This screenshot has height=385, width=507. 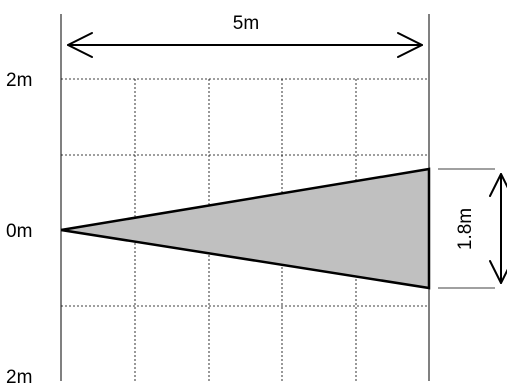 What do you see at coordinates (19, 231) in the screenshot?
I see `y-label-mid: 0m` at bounding box center [19, 231].